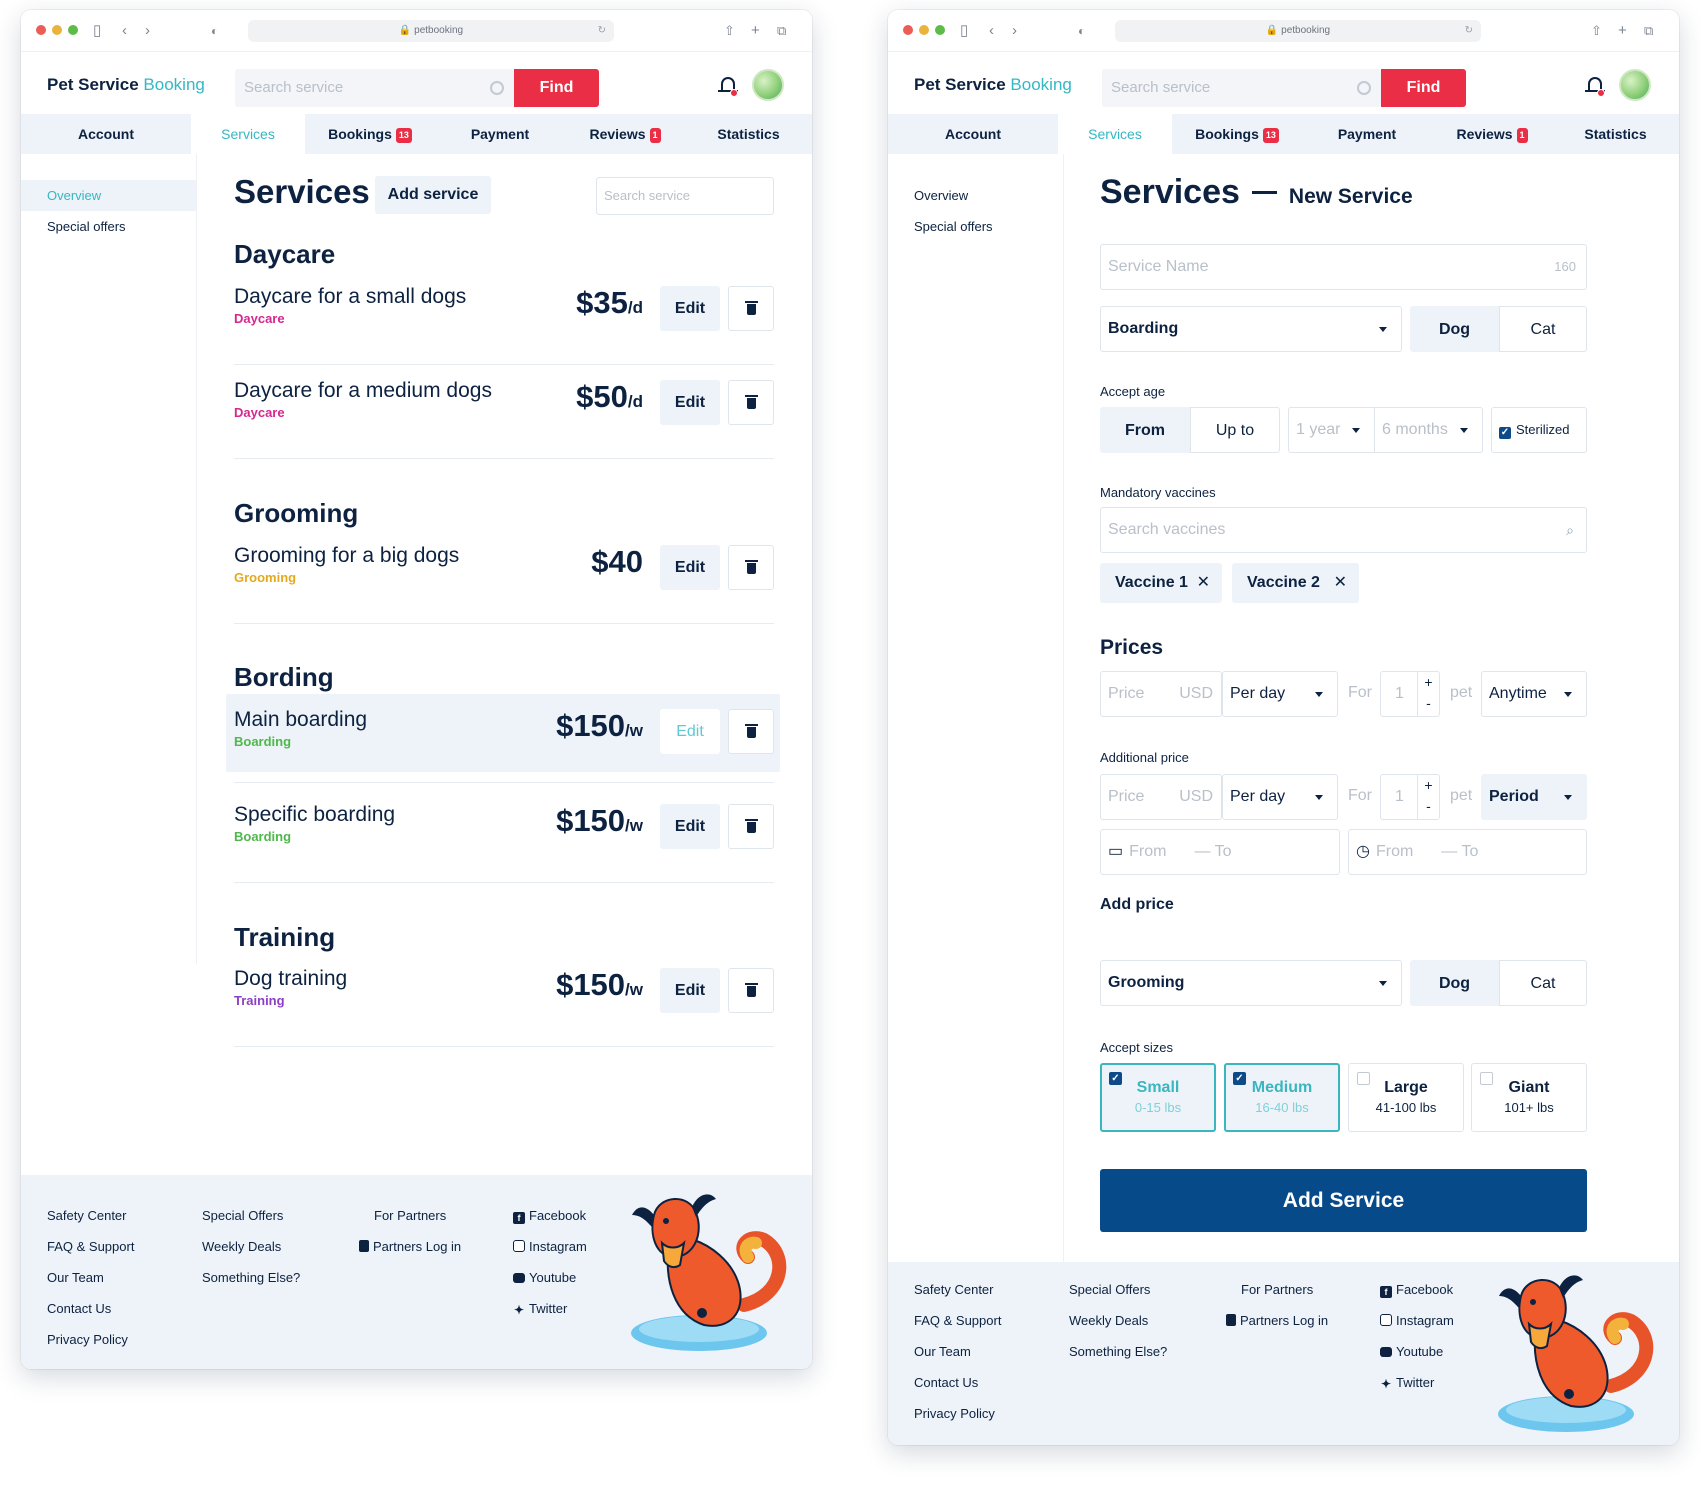  I want to click on service-name: Grooming for a big dogs, so click(347, 555).